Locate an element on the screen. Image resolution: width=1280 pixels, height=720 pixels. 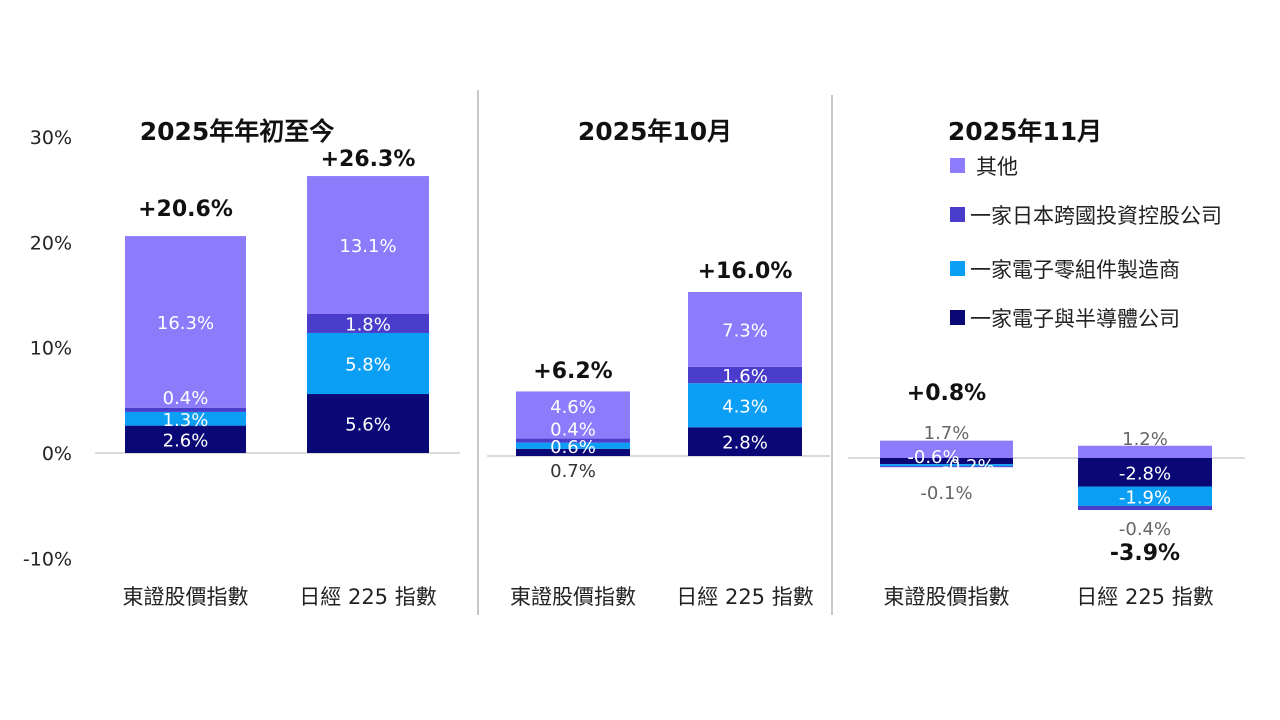
data-label: 16.3% is located at coordinates (185, 323).